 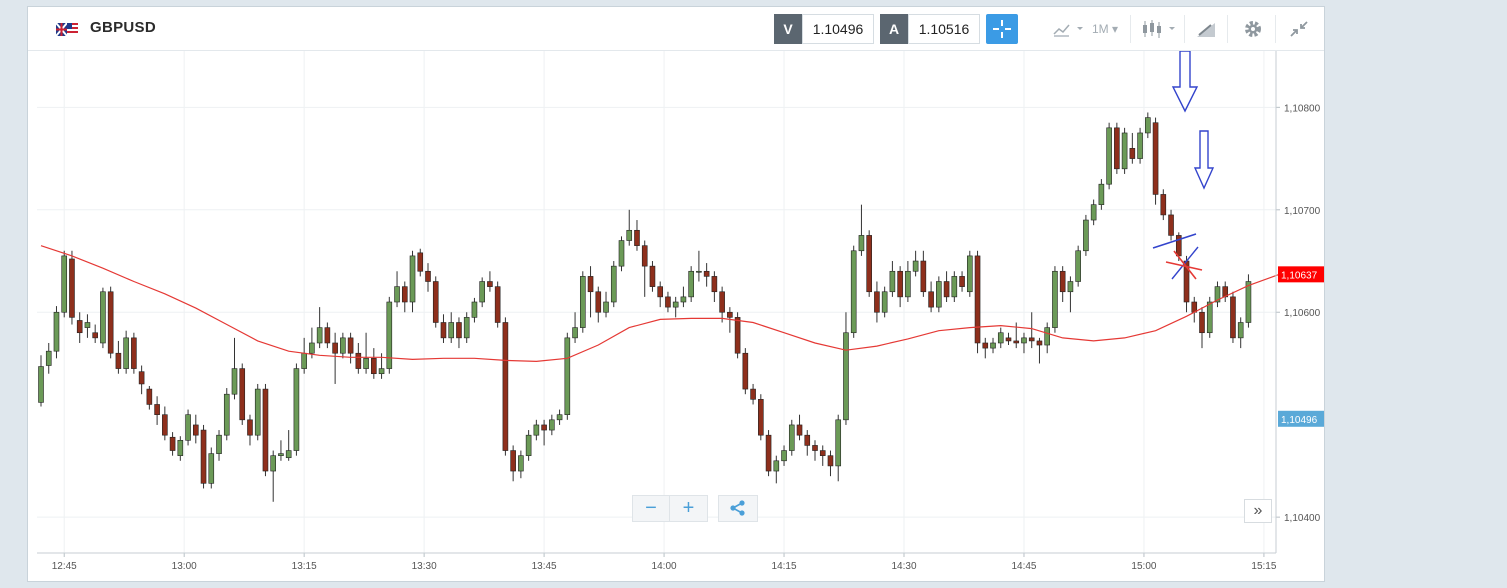 What do you see at coordinates (688, 508) in the screenshot?
I see `zoom-in-button: +` at bounding box center [688, 508].